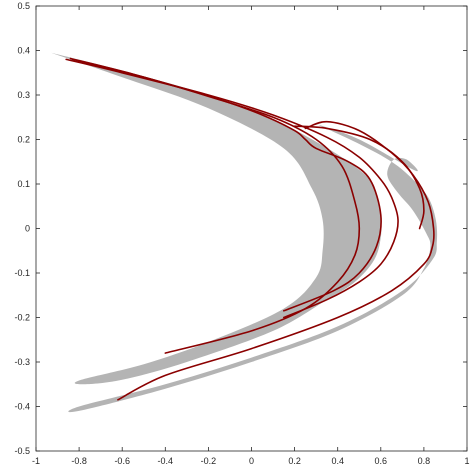 The image size is (474, 474). What do you see at coordinates (23, 140) in the screenshot?
I see `y-tick-label: 0.2` at bounding box center [23, 140].